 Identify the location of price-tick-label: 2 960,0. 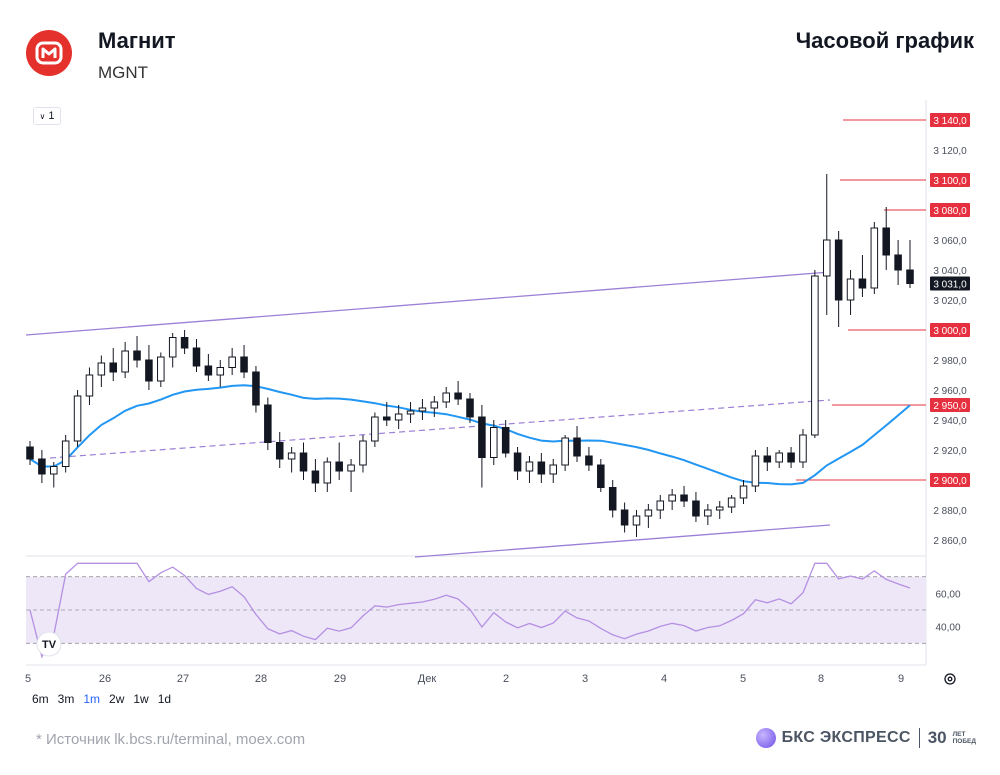
(950, 391).